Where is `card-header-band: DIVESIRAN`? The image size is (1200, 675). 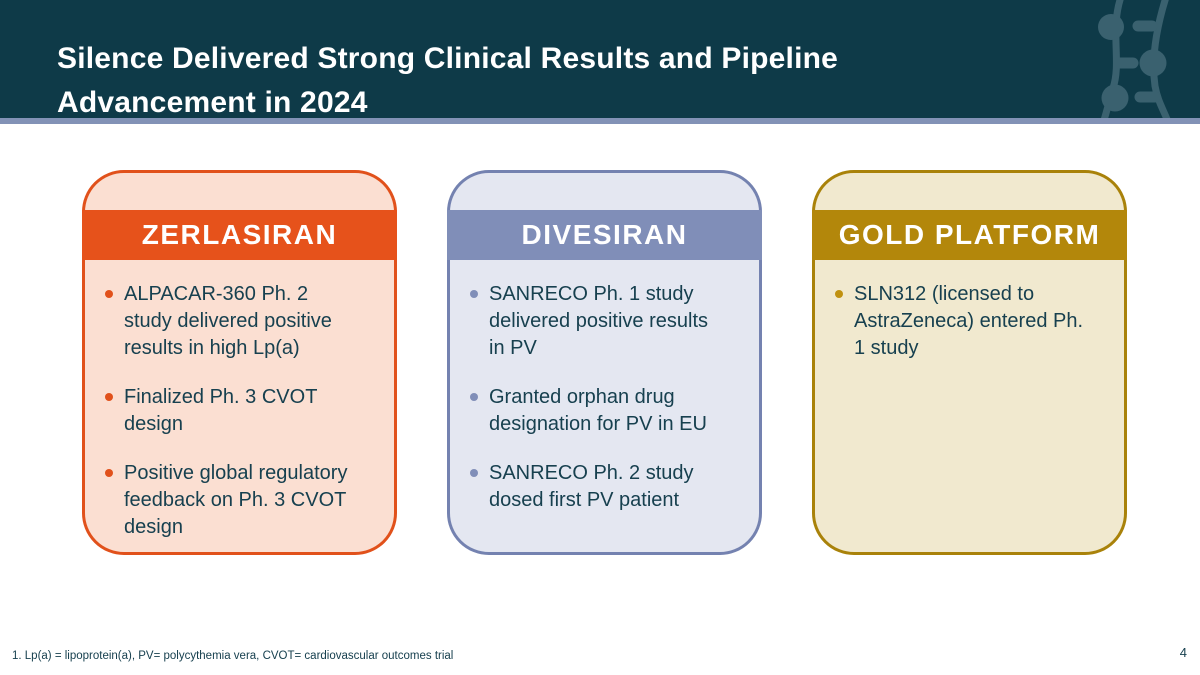 card-header-band: DIVESIRAN is located at coordinates (604, 235).